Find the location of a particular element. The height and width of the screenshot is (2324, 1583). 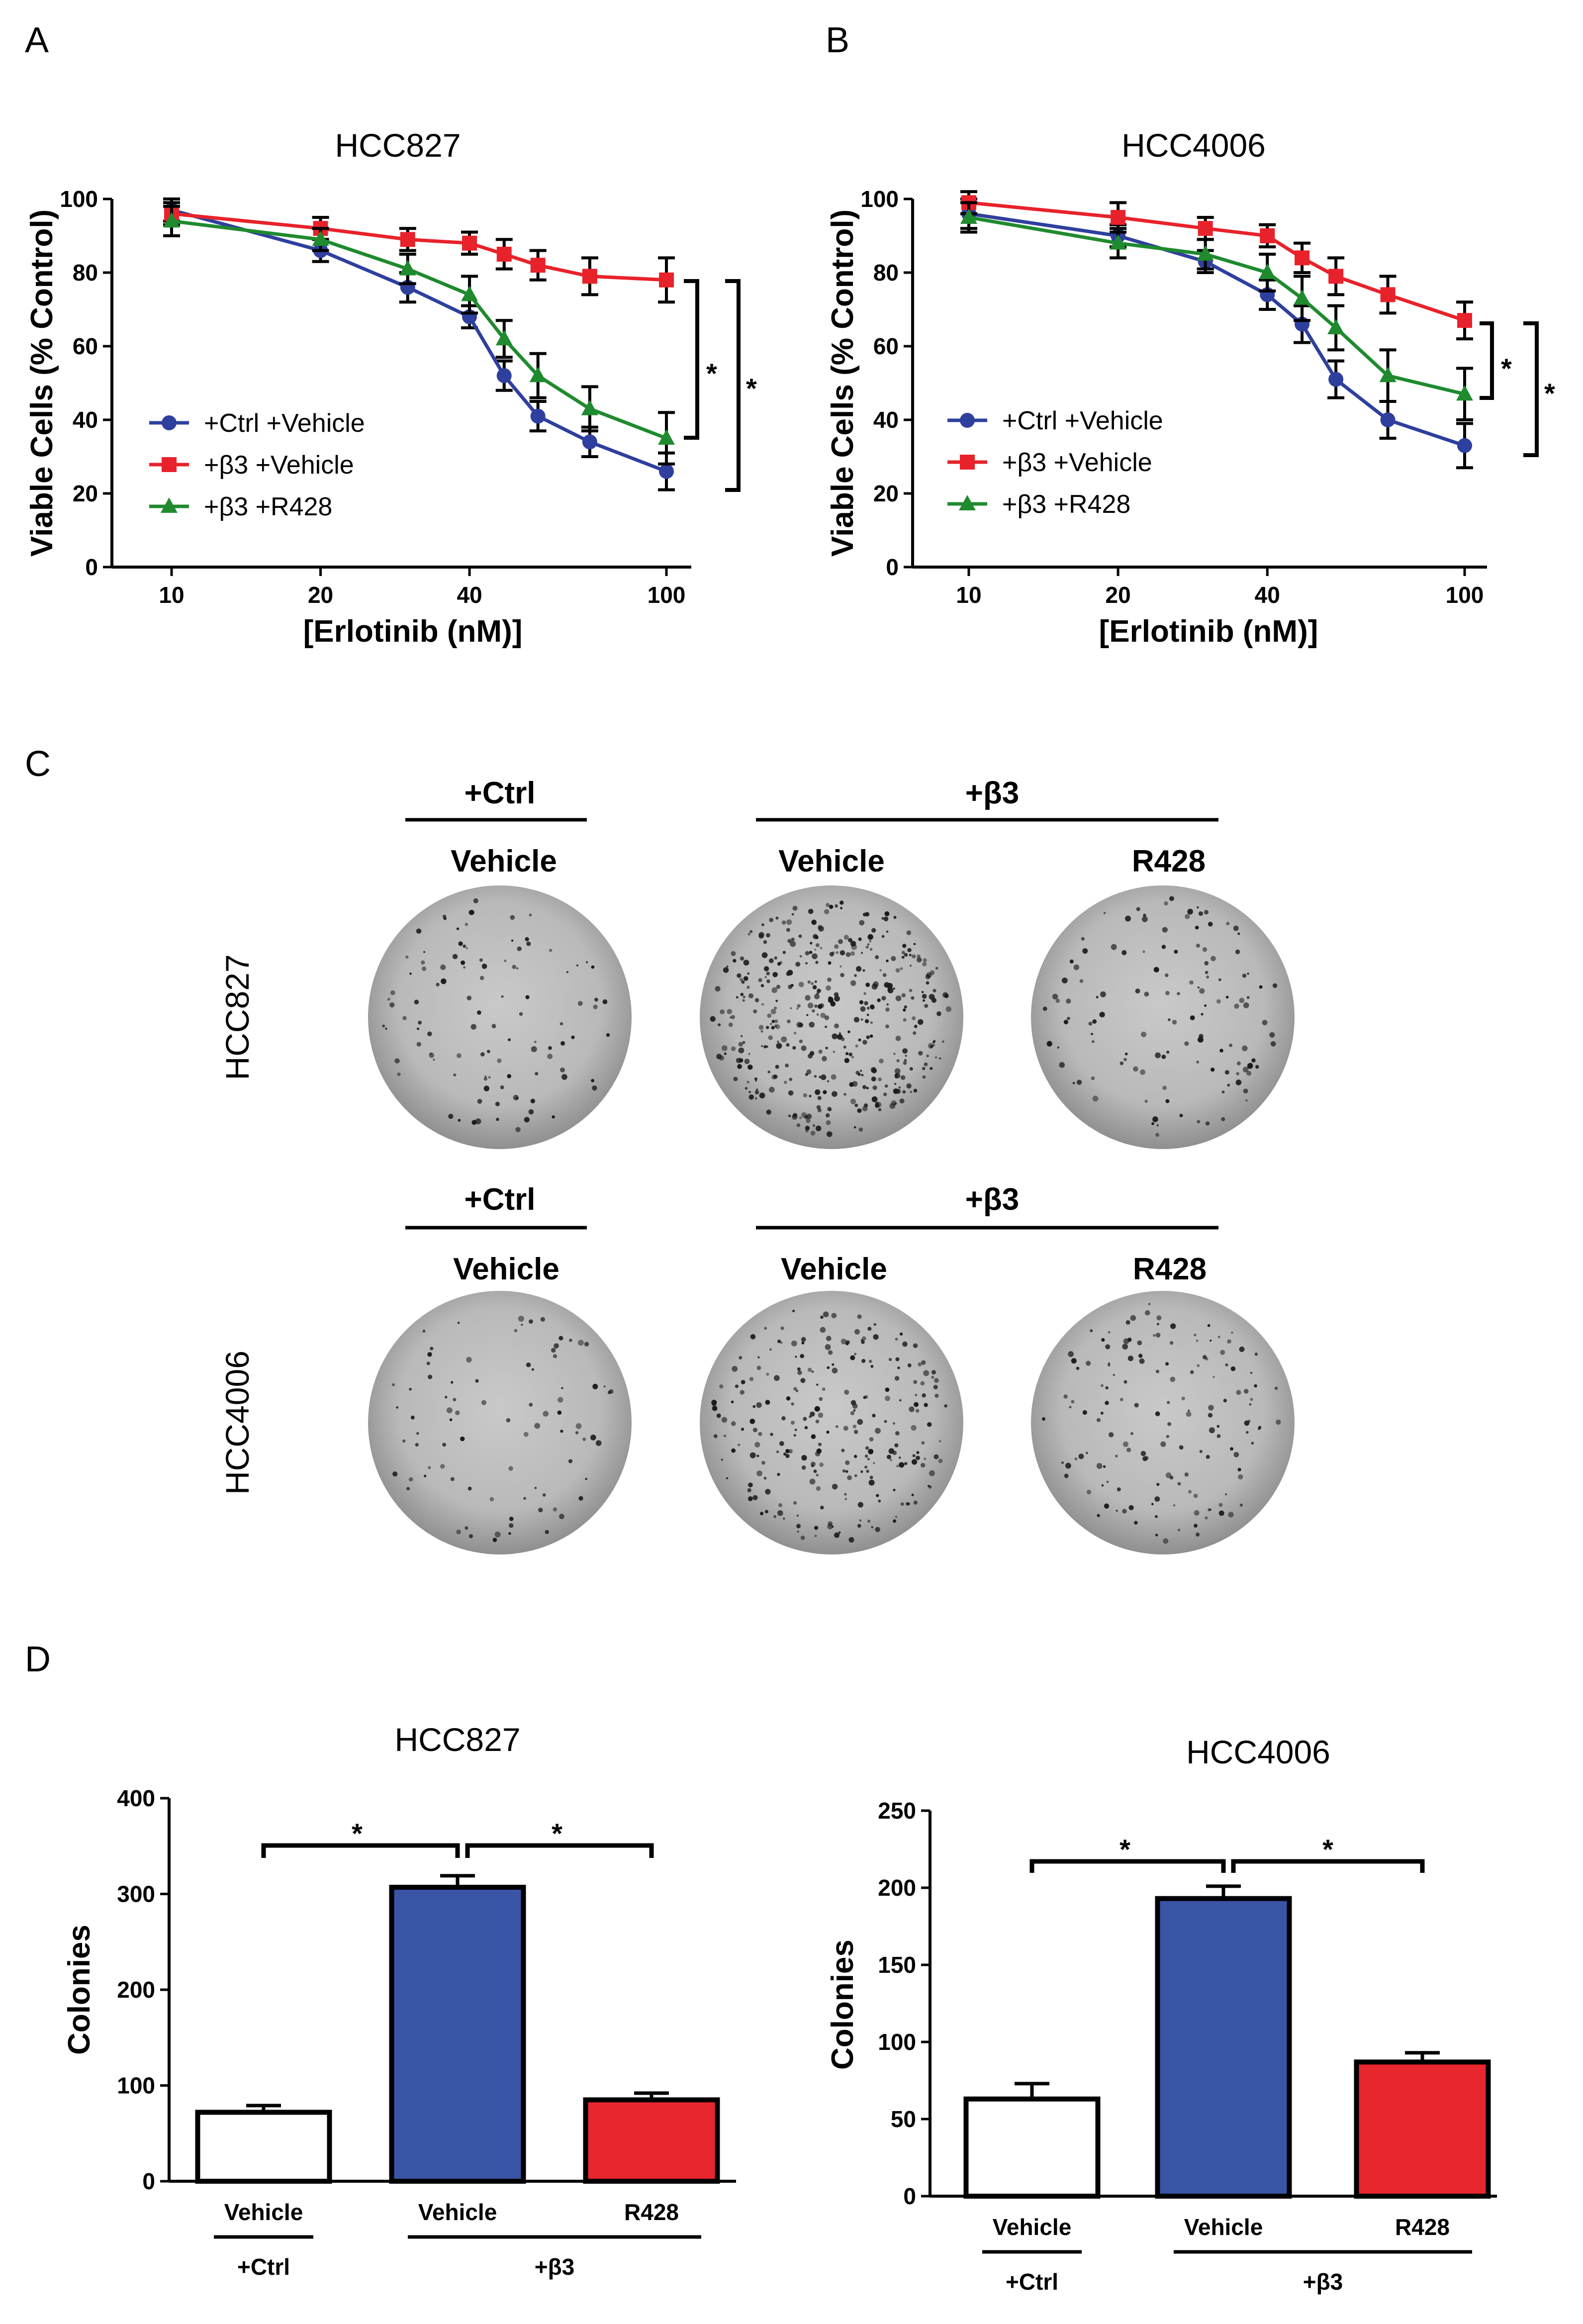

d2-group-label: +β3 is located at coordinates (1323, 2282).